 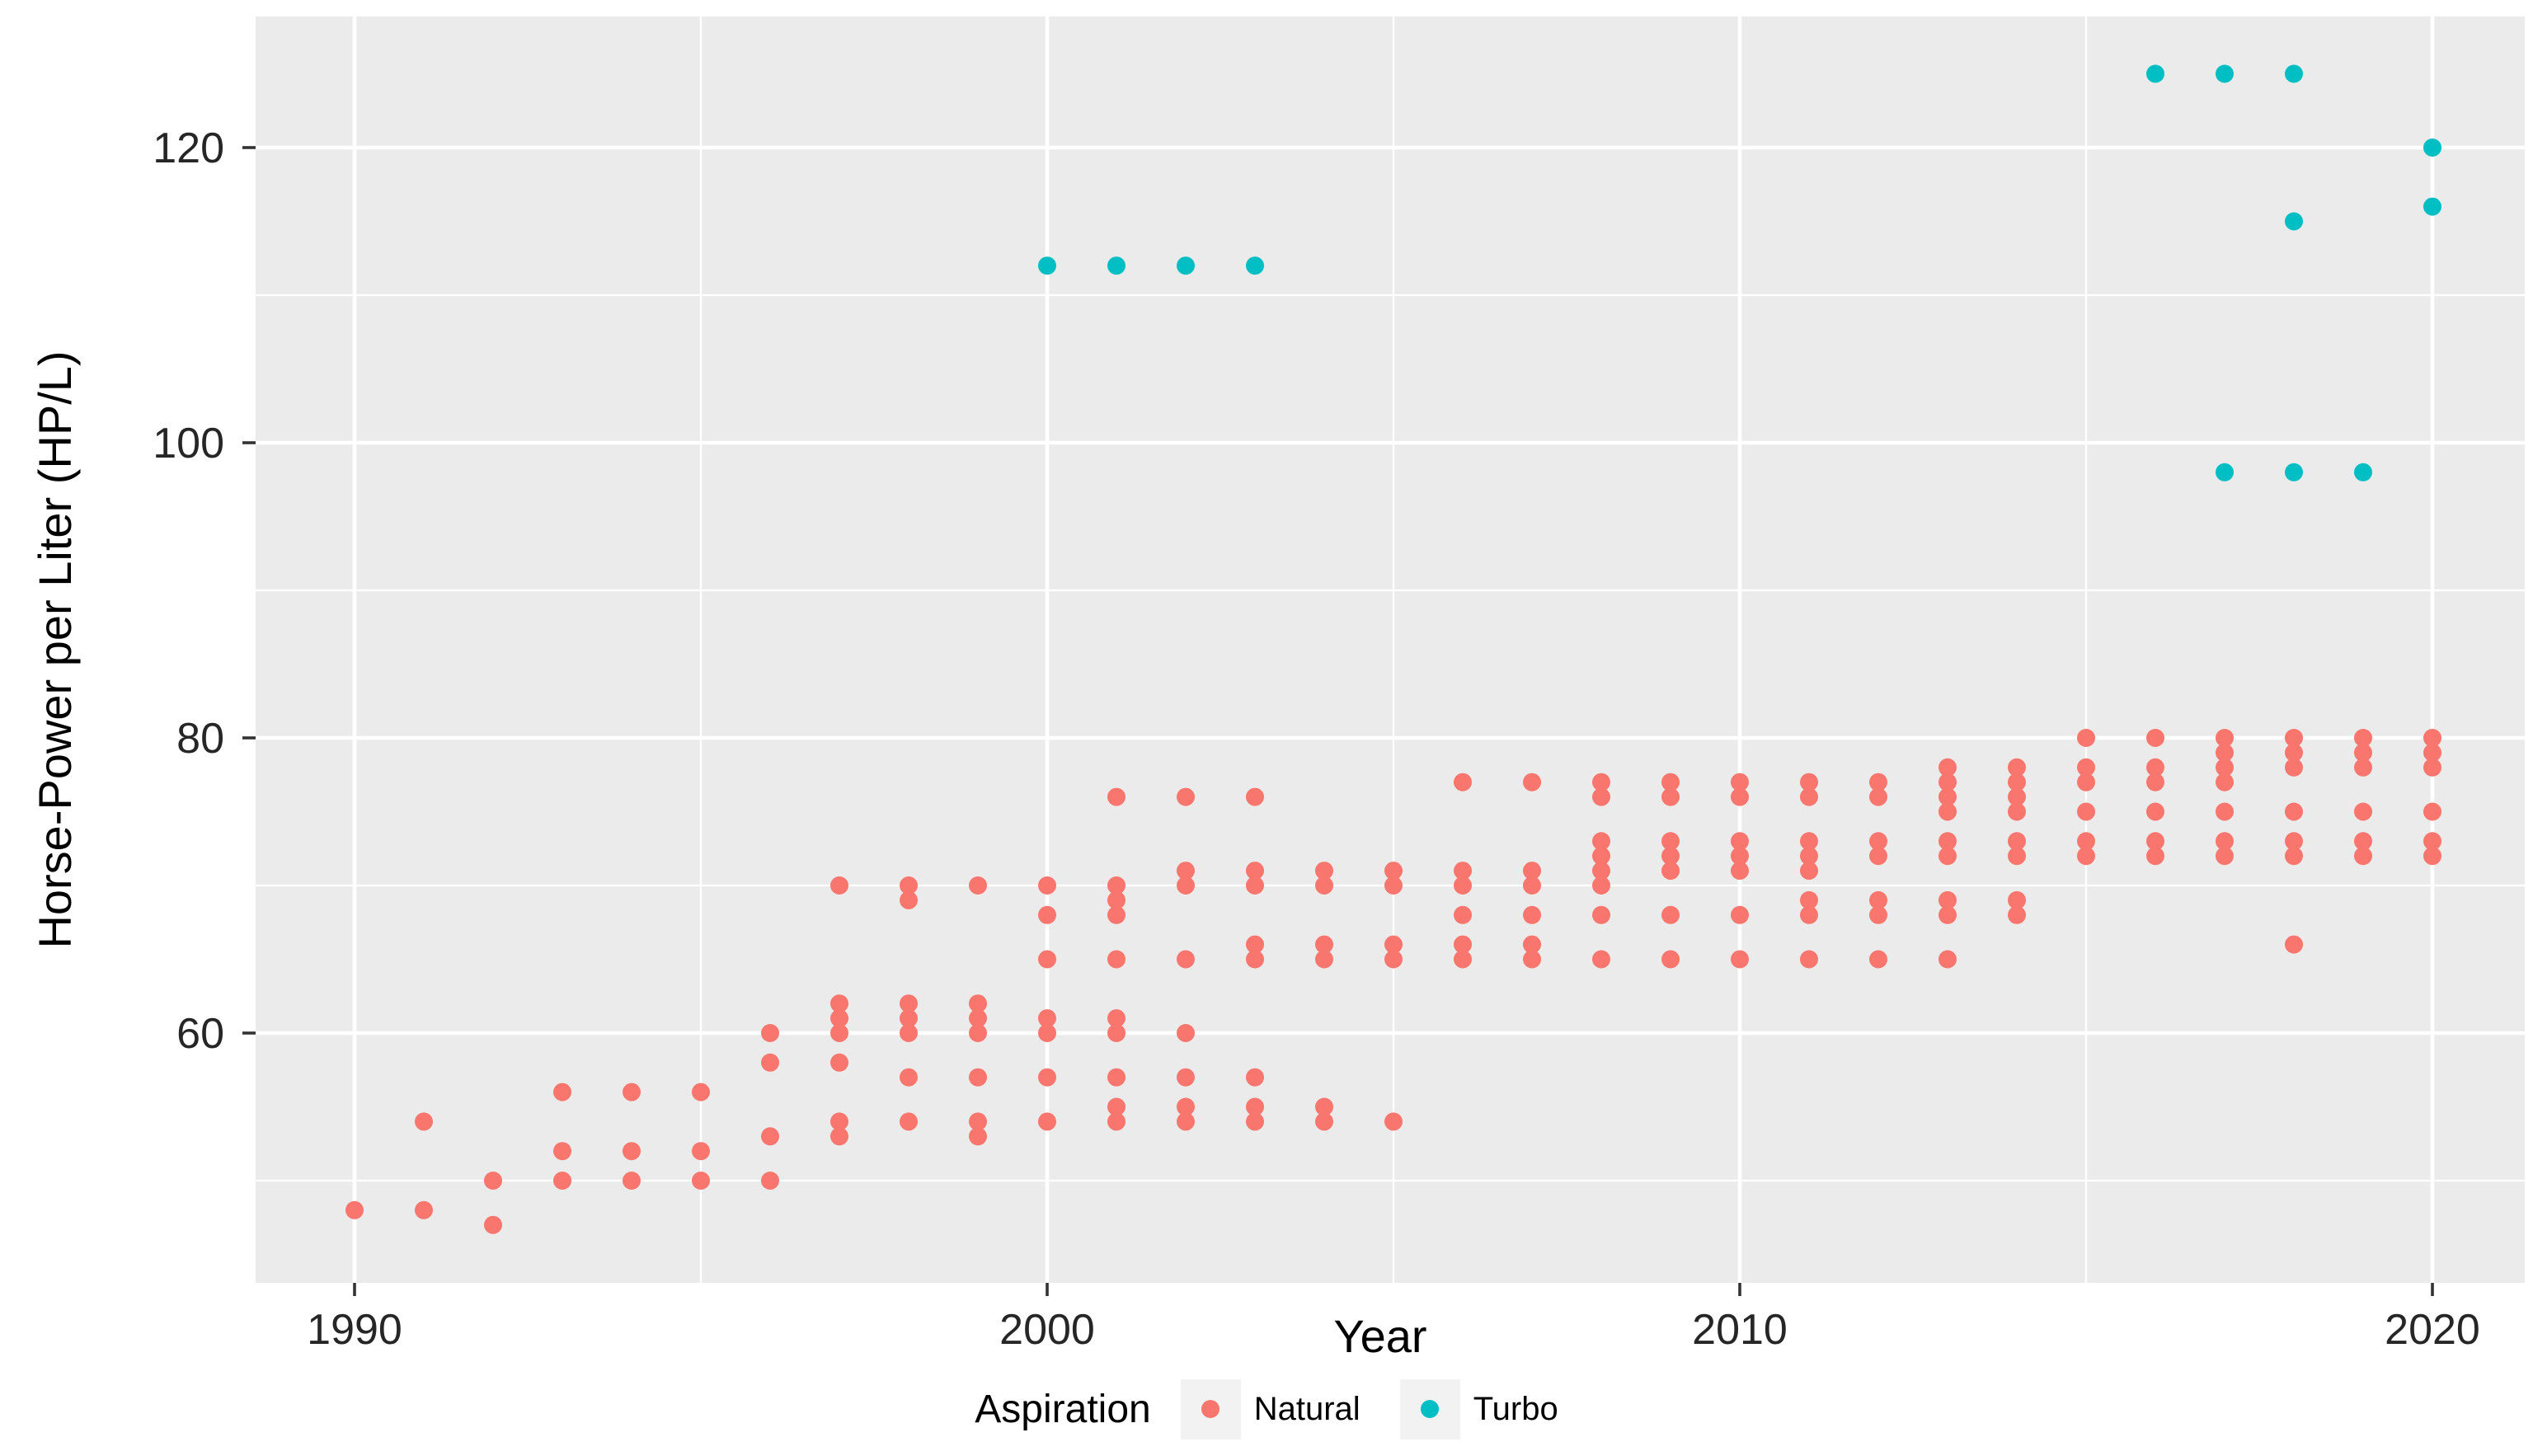 I want to click on y-tick-label: 120, so click(x=189, y=148).